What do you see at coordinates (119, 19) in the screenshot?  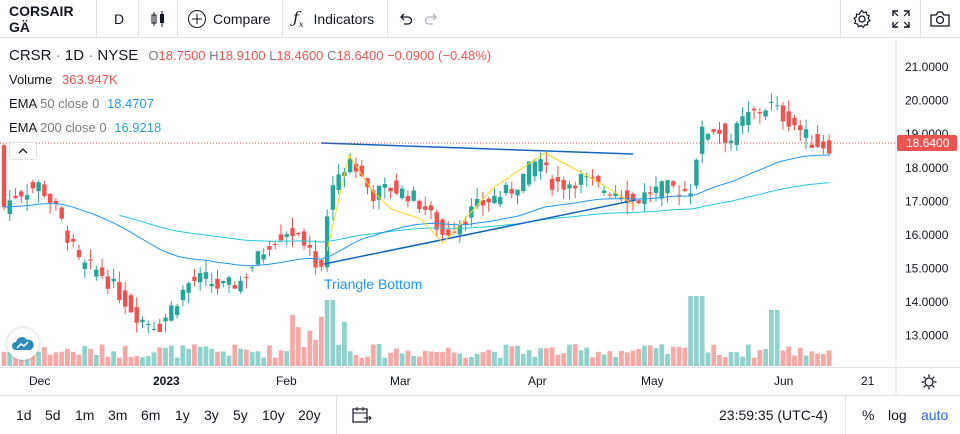 I see `interval-button: D` at bounding box center [119, 19].